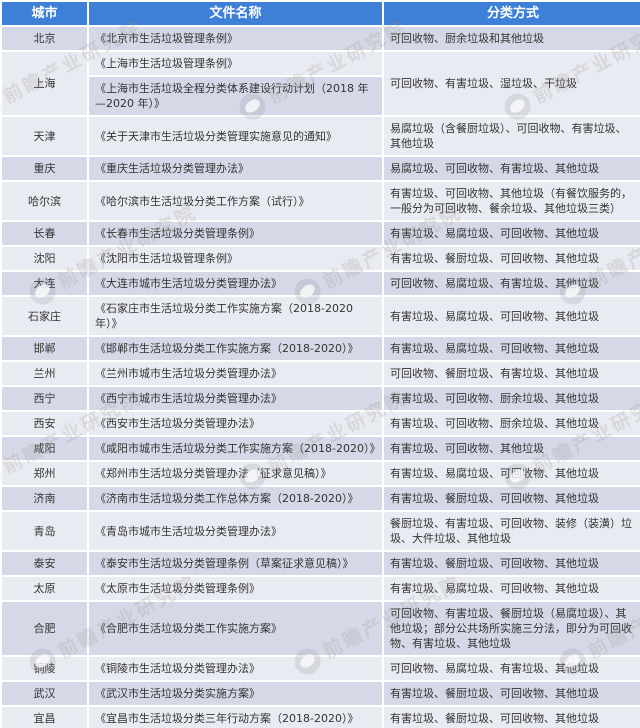 The height and width of the screenshot is (728, 640). Describe the element at coordinates (512, 448) in the screenshot. I see `method-cell: 有害垃圾、可回收物、其他垃圾` at that location.